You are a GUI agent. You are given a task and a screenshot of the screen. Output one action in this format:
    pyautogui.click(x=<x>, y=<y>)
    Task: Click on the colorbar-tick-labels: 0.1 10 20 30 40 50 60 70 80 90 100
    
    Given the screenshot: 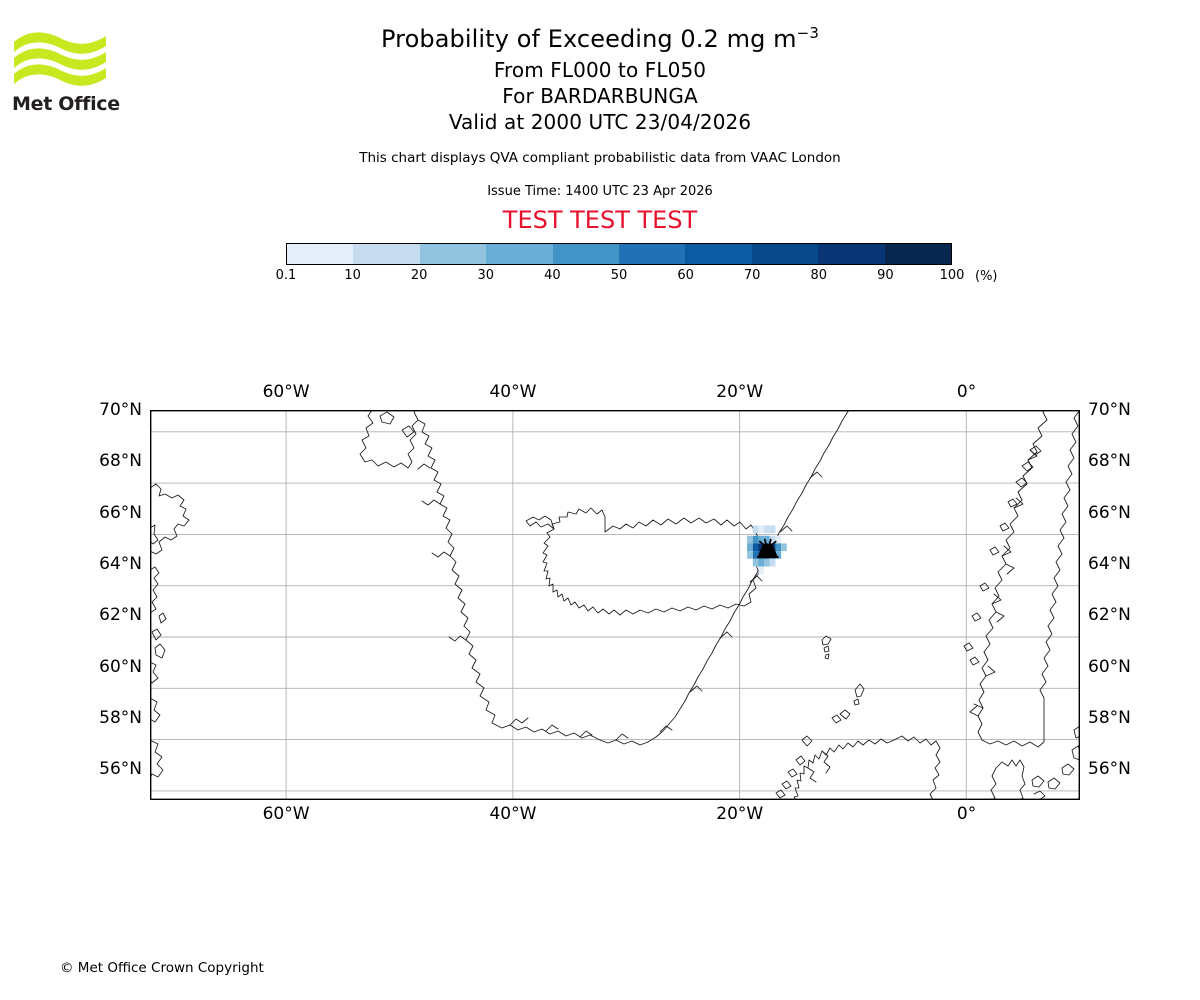 What is the action you would take?
    pyautogui.click(x=620, y=277)
    